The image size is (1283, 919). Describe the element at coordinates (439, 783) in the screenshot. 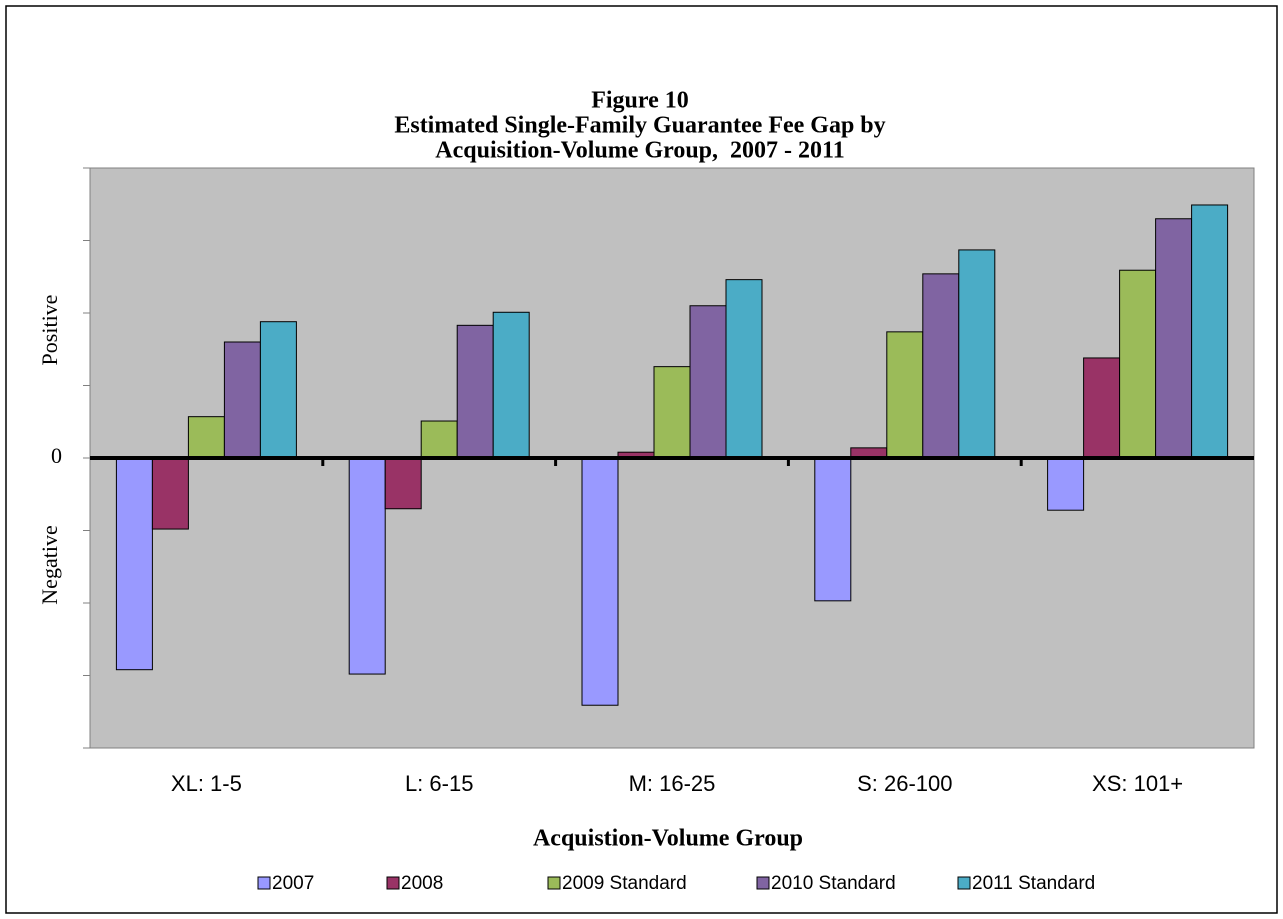

I see `x-tick-label: L: 6-15` at that location.